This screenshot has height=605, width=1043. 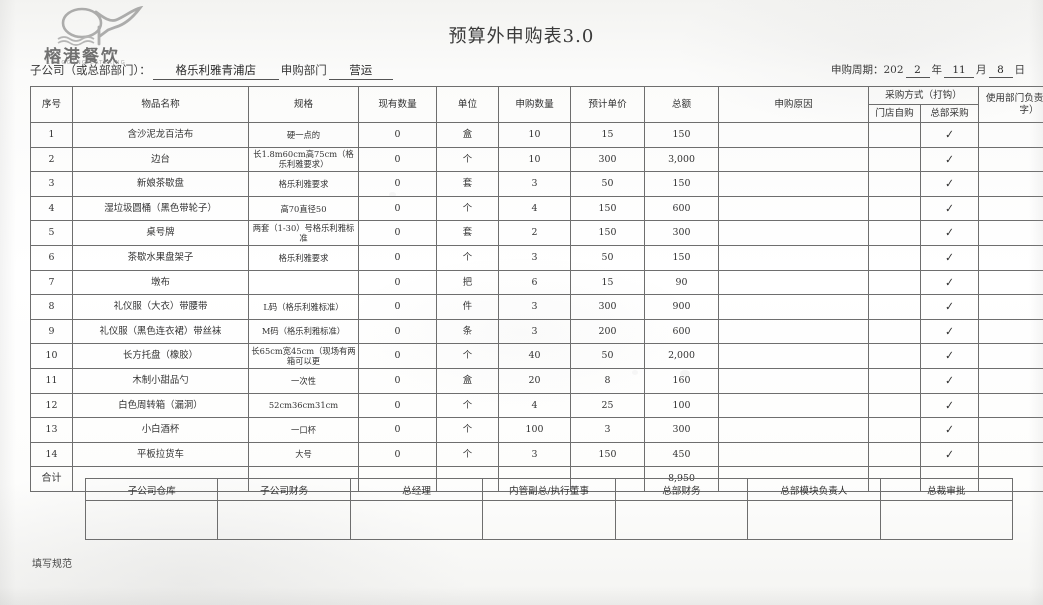 What do you see at coordinates (303, 208) in the screenshot?
I see `cell-spec: 高70直径50` at bounding box center [303, 208].